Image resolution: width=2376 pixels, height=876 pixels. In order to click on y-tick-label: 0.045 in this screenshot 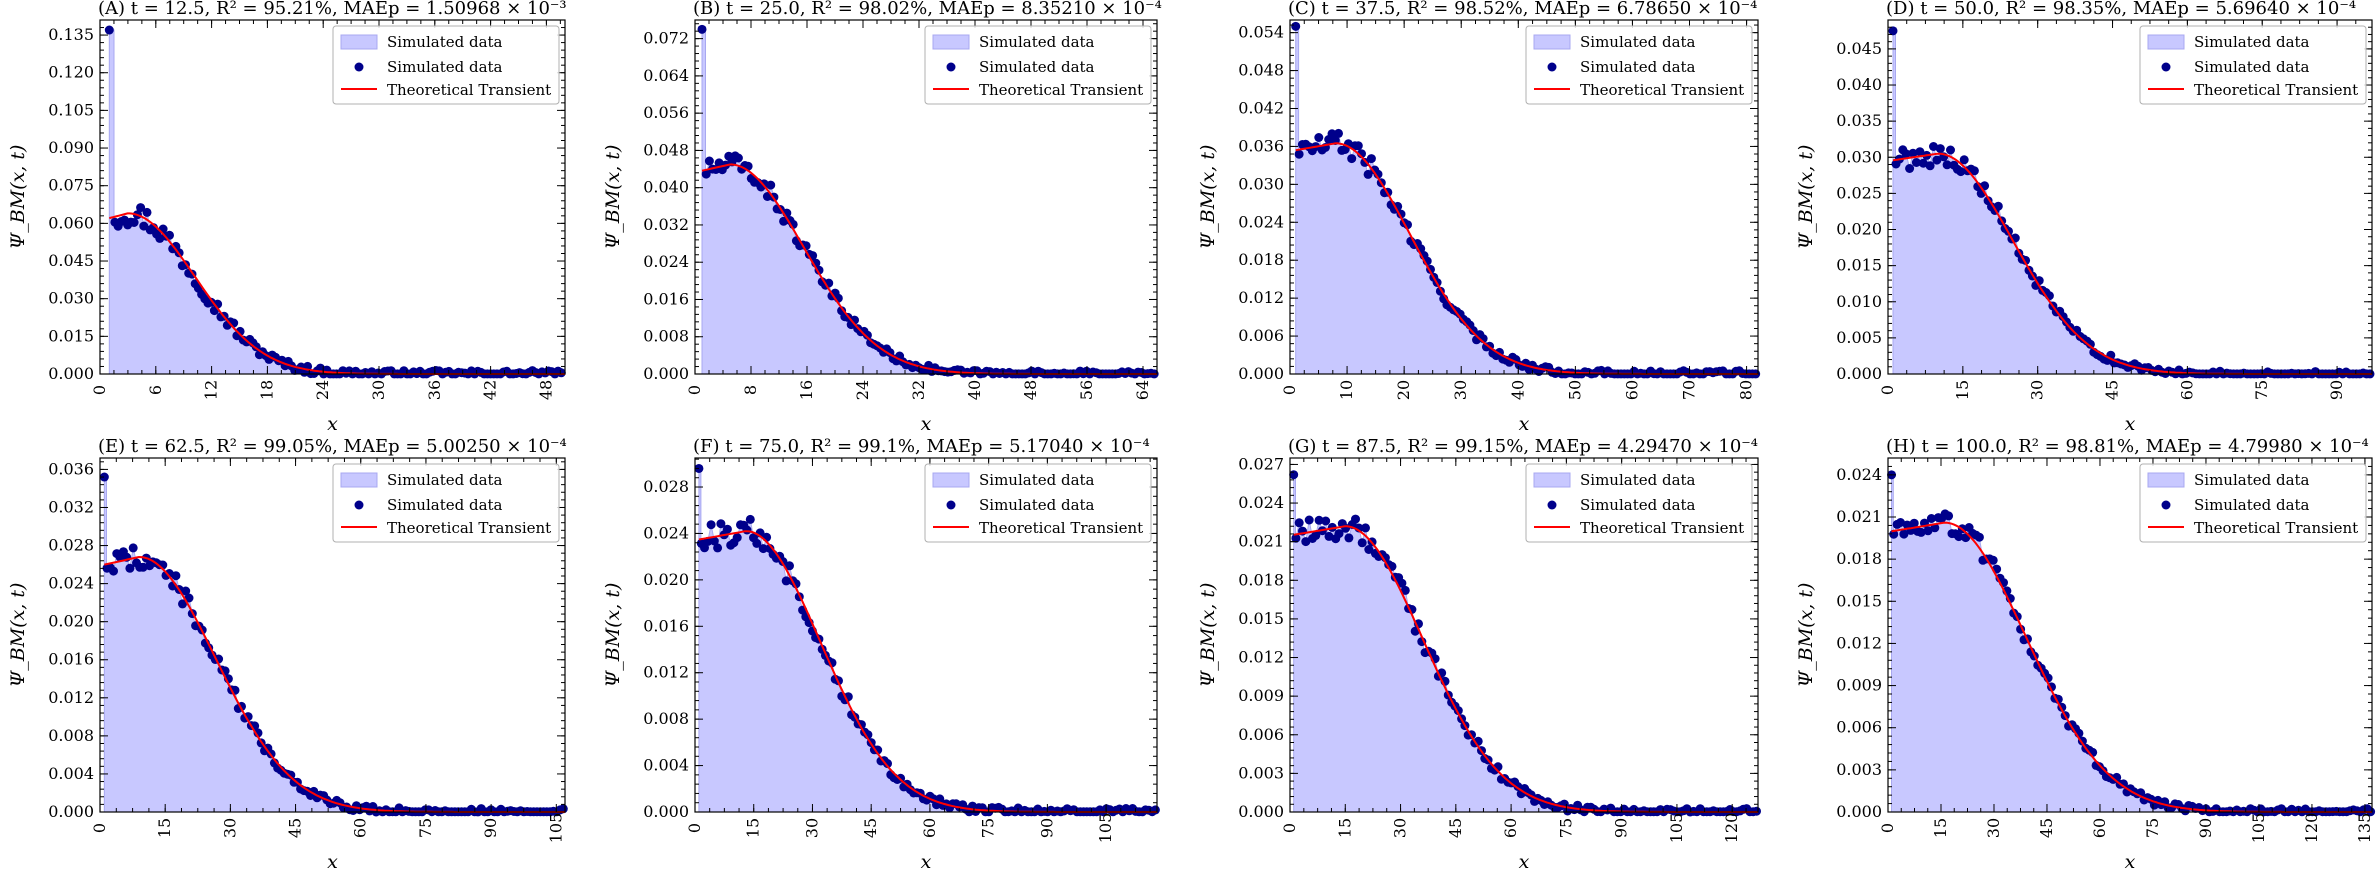, I will do `click(71, 260)`.